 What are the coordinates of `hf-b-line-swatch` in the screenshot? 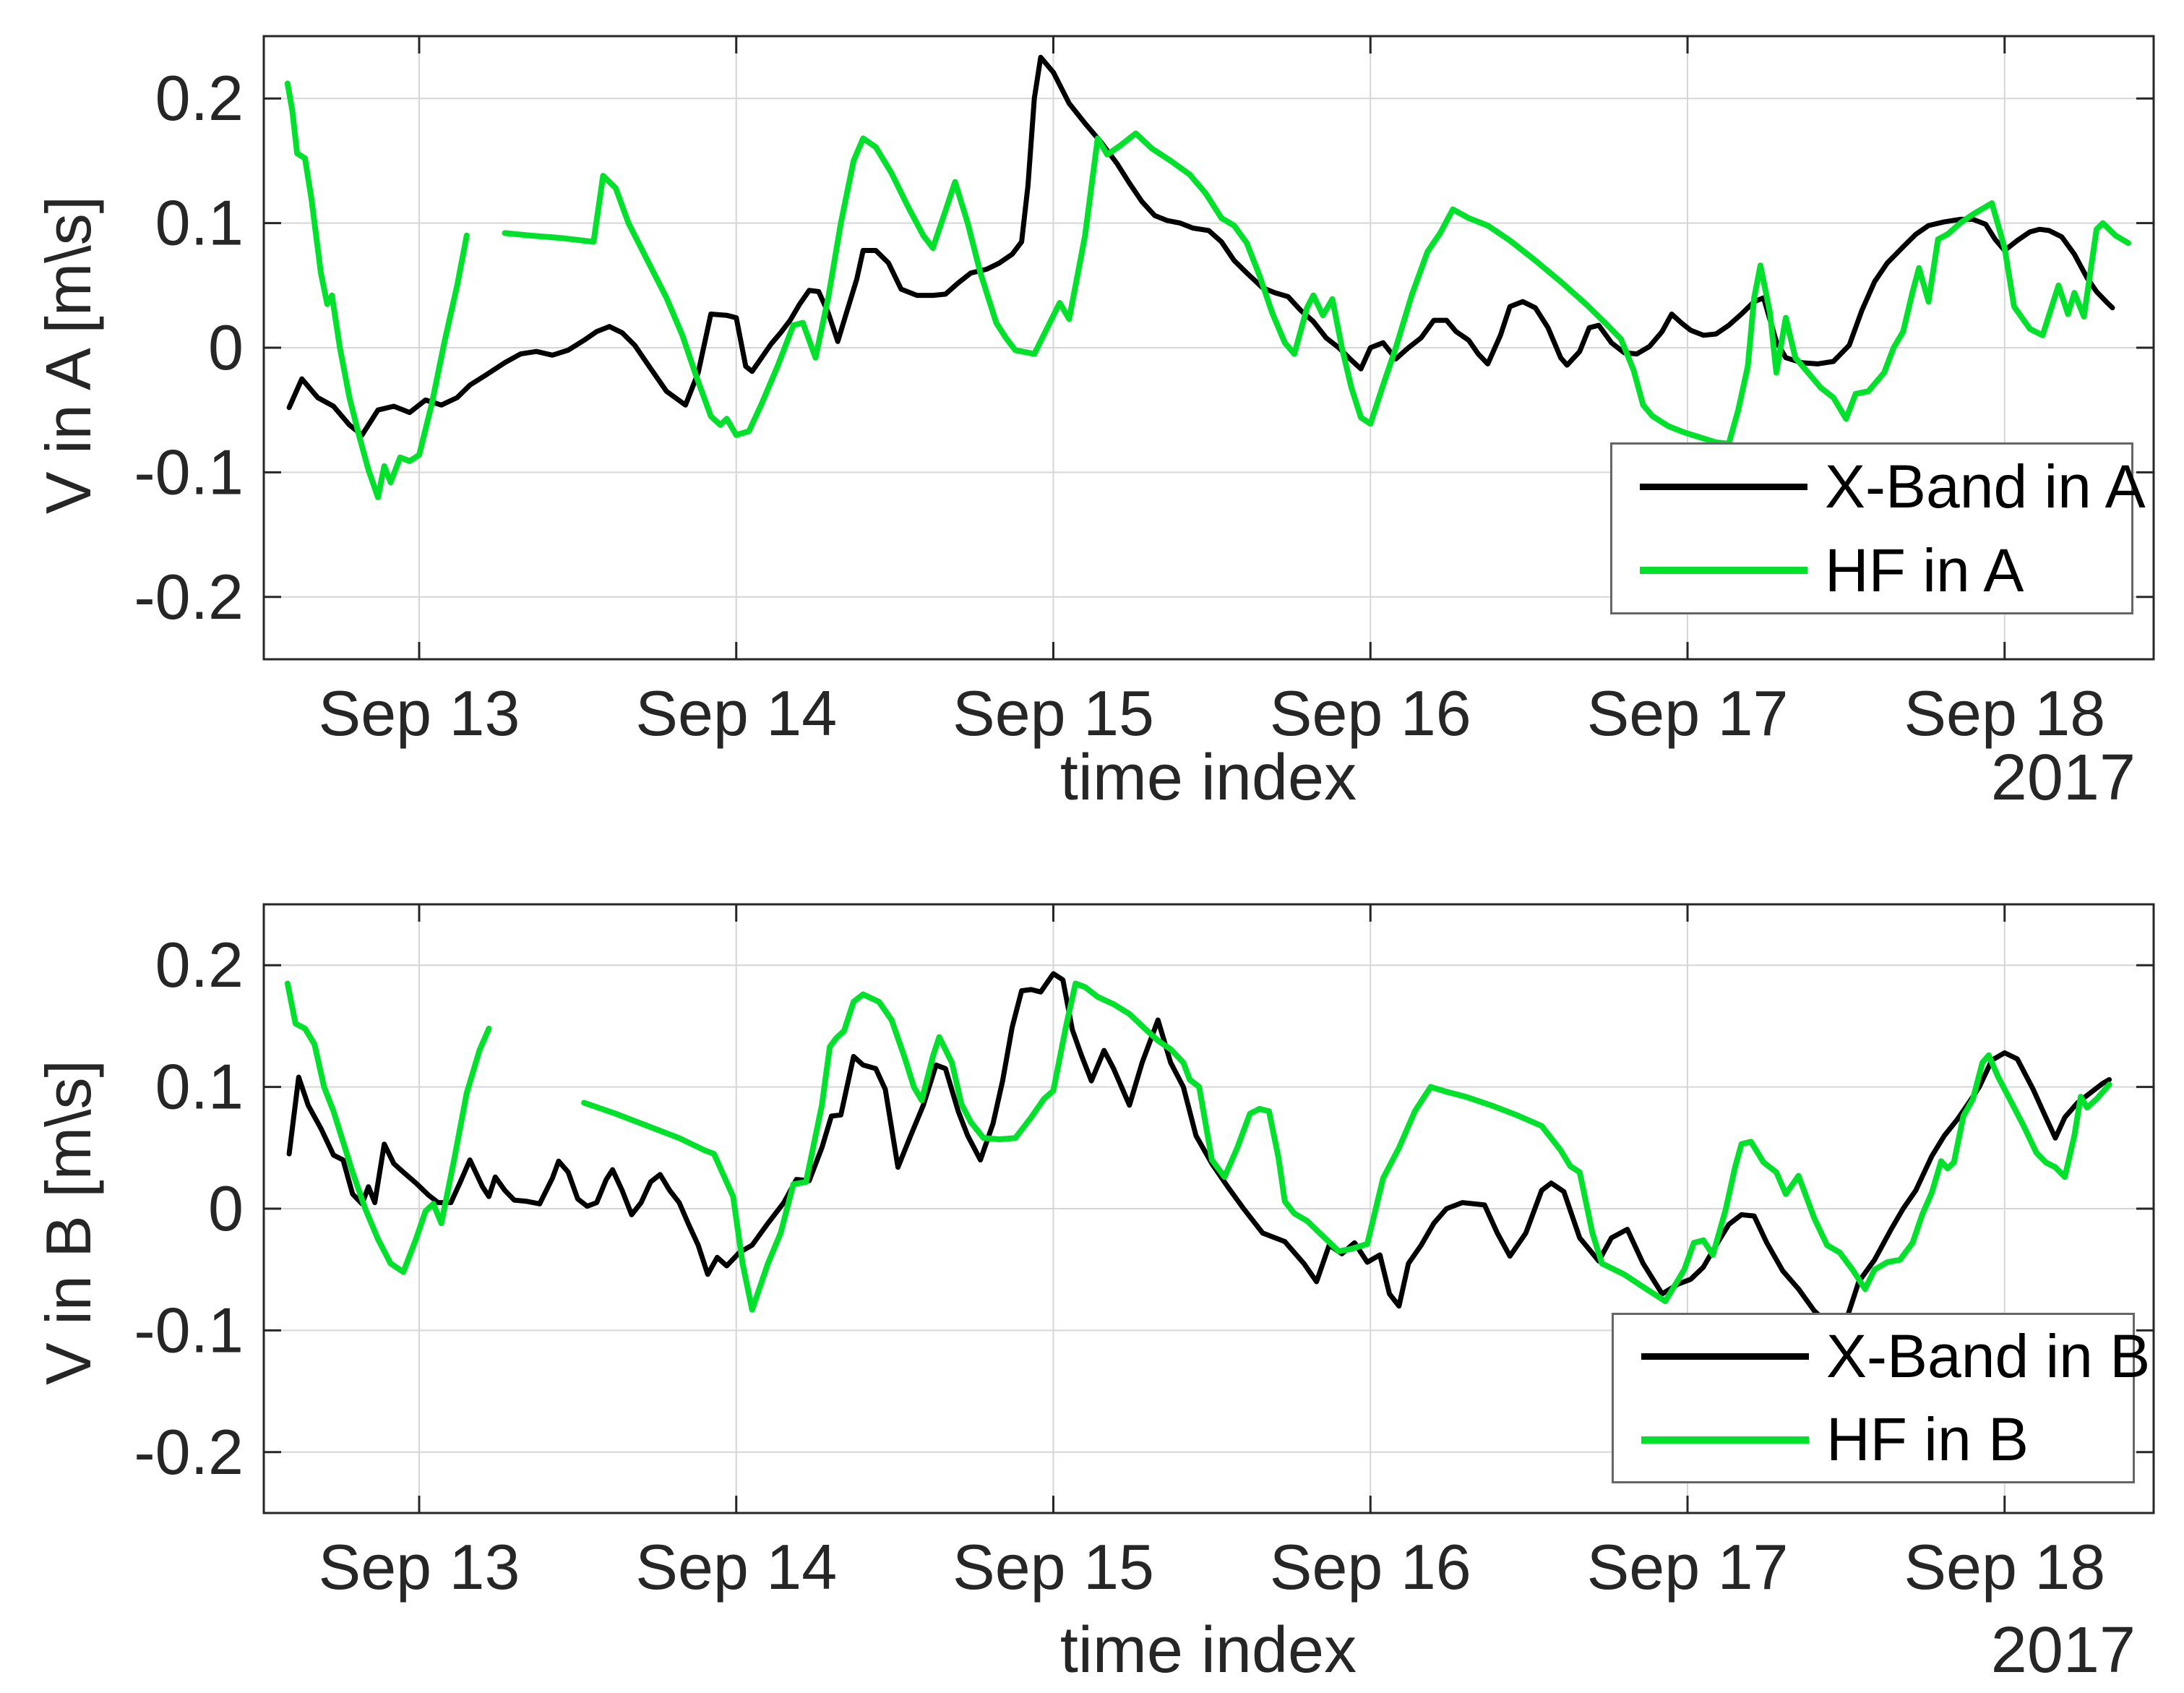 It's located at (1725, 1440).